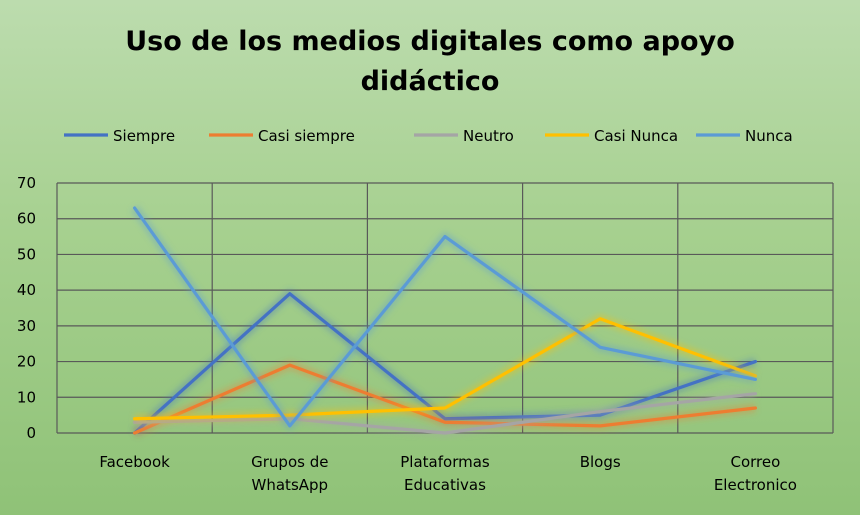 This screenshot has height=515, width=860. I want to click on x-tick-label: Correo, so click(755, 462).